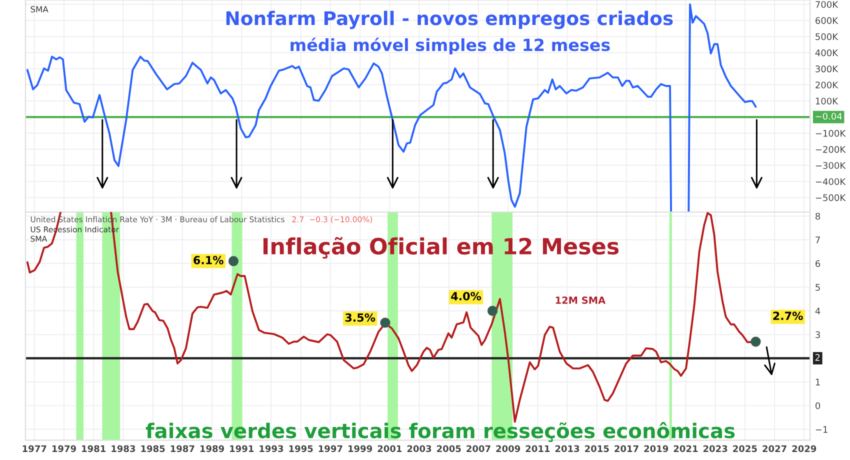  What do you see at coordinates (822, 429) in the screenshot?
I see `y-tick-label: −1` at bounding box center [822, 429].